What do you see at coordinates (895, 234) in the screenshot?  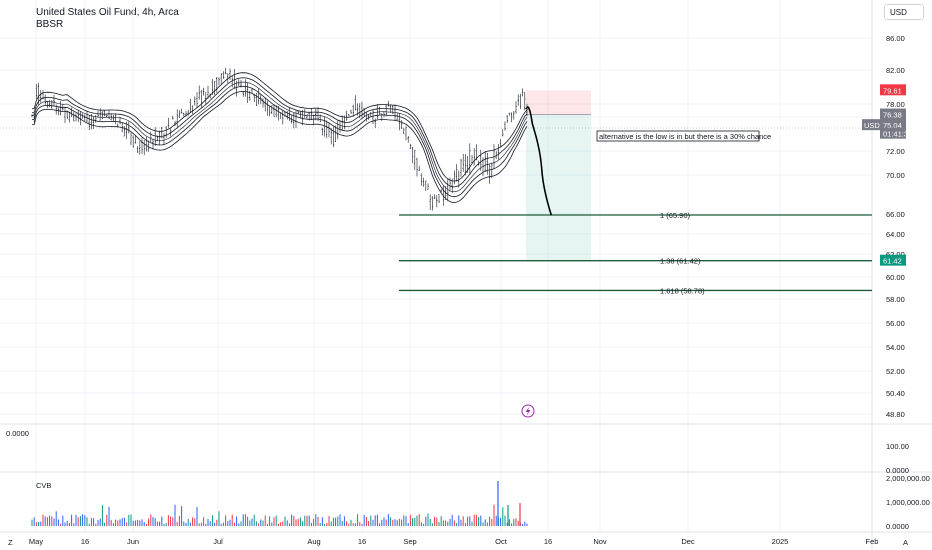 I see `price-tick: 64.00` at bounding box center [895, 234].